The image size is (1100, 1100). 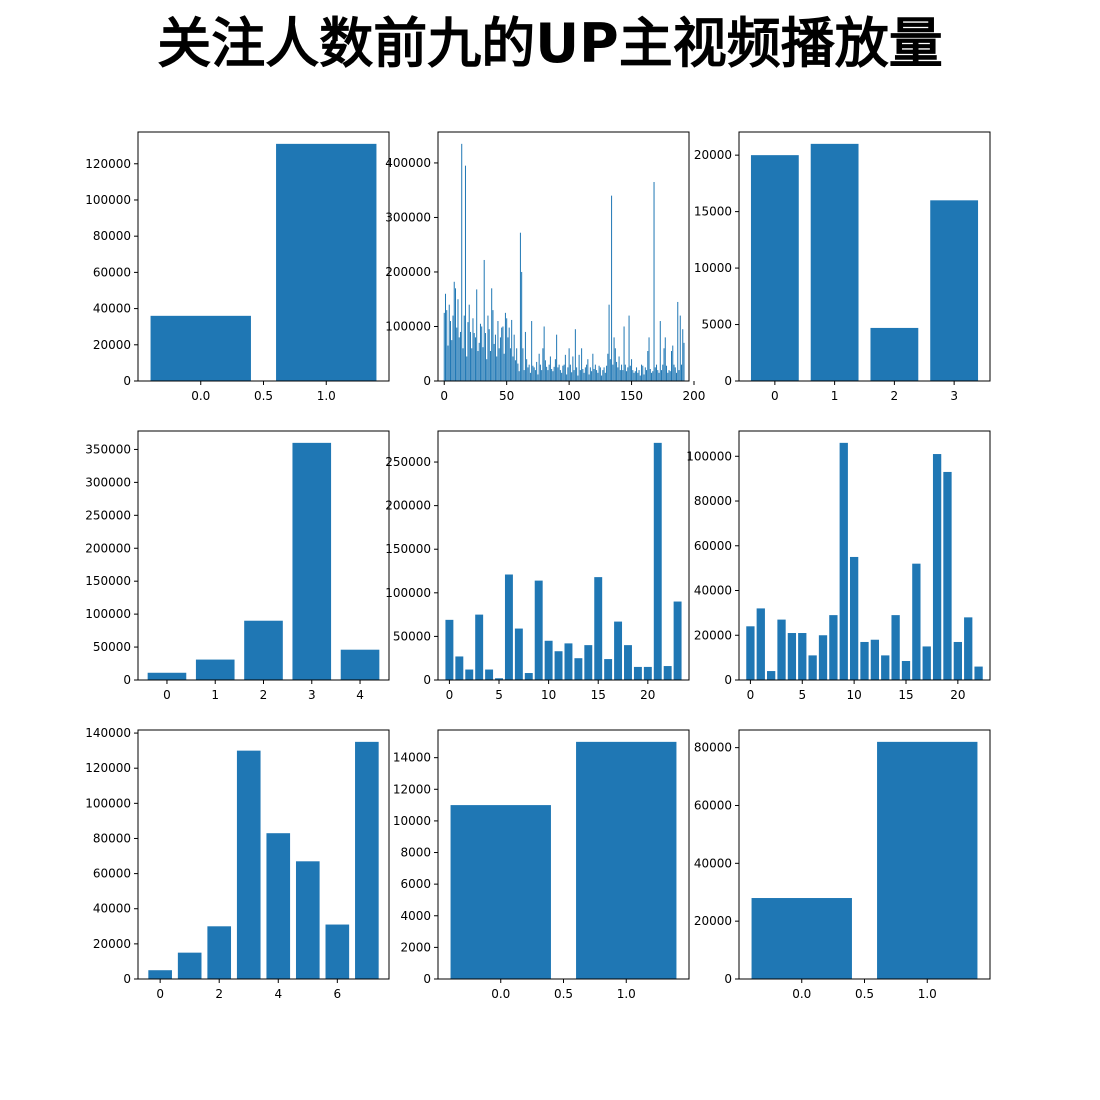 What do you see at coordinates (864, 256) in the screenshot?
I see `axes-frame` at bounding box center [864, 256].